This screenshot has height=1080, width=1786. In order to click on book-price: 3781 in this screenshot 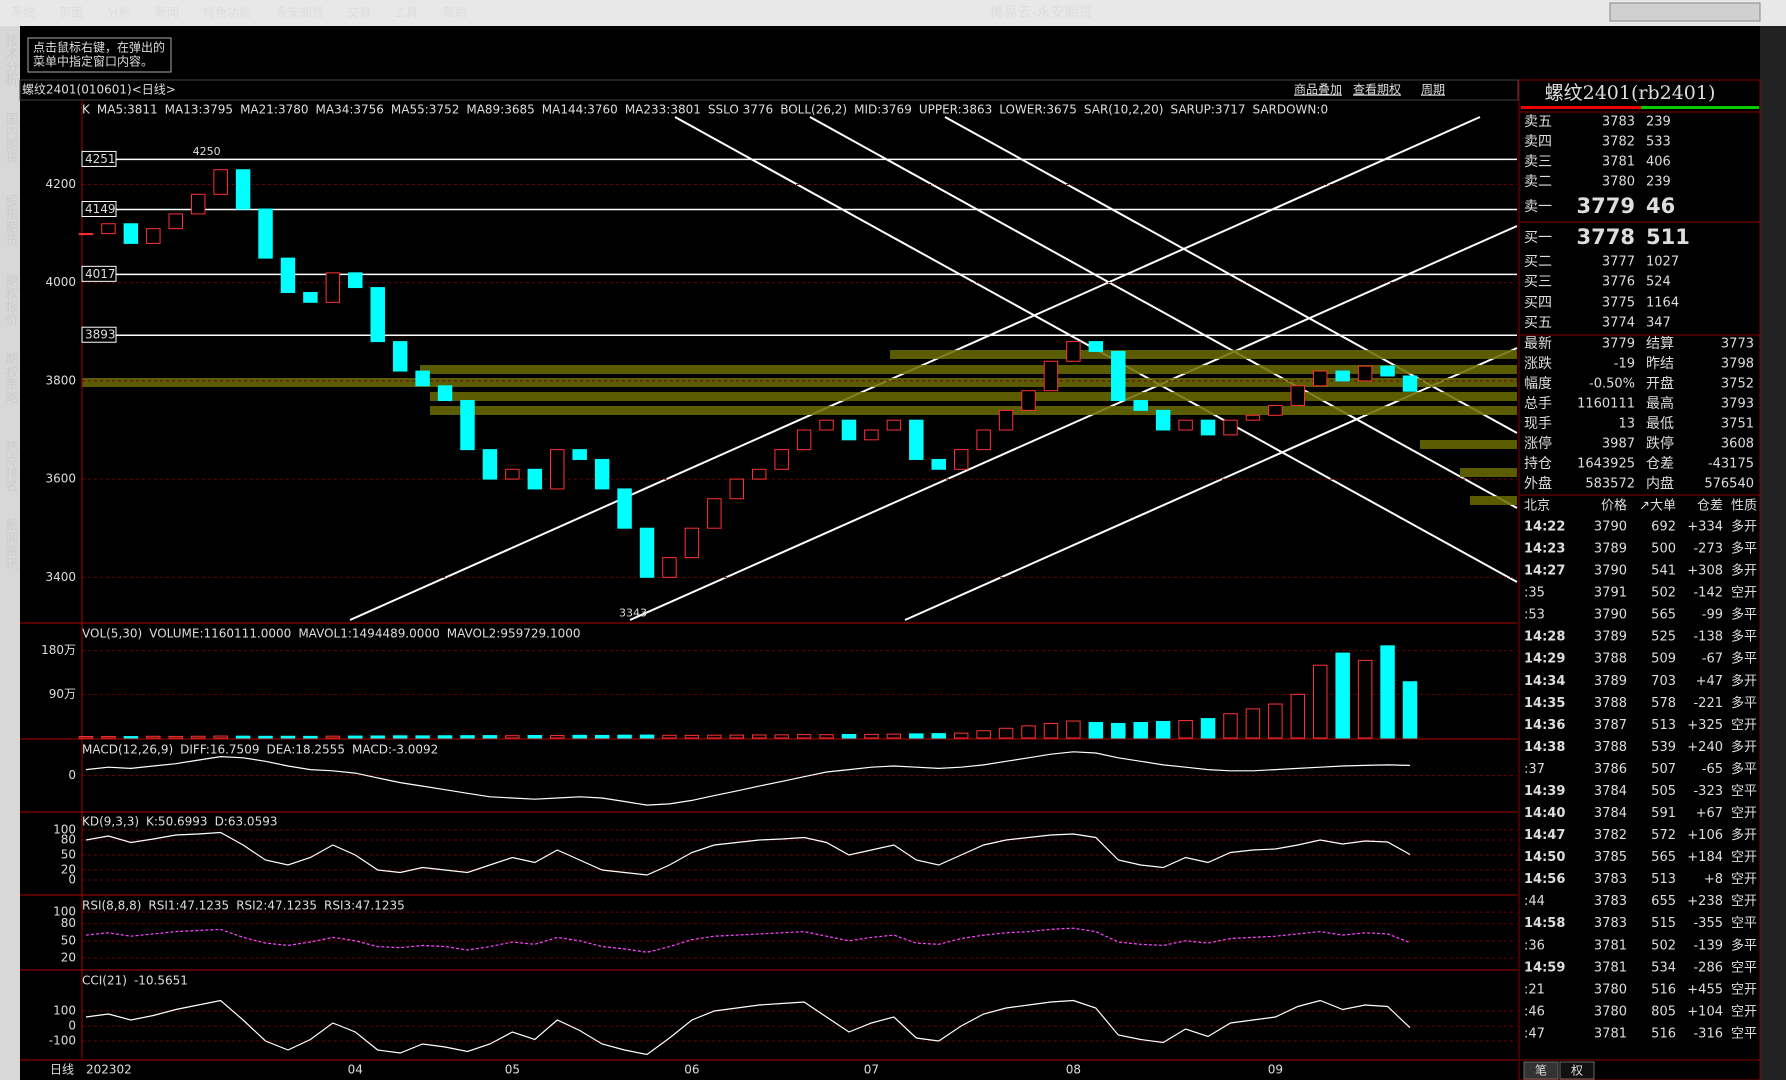, I will do `click(1618, 162)`.